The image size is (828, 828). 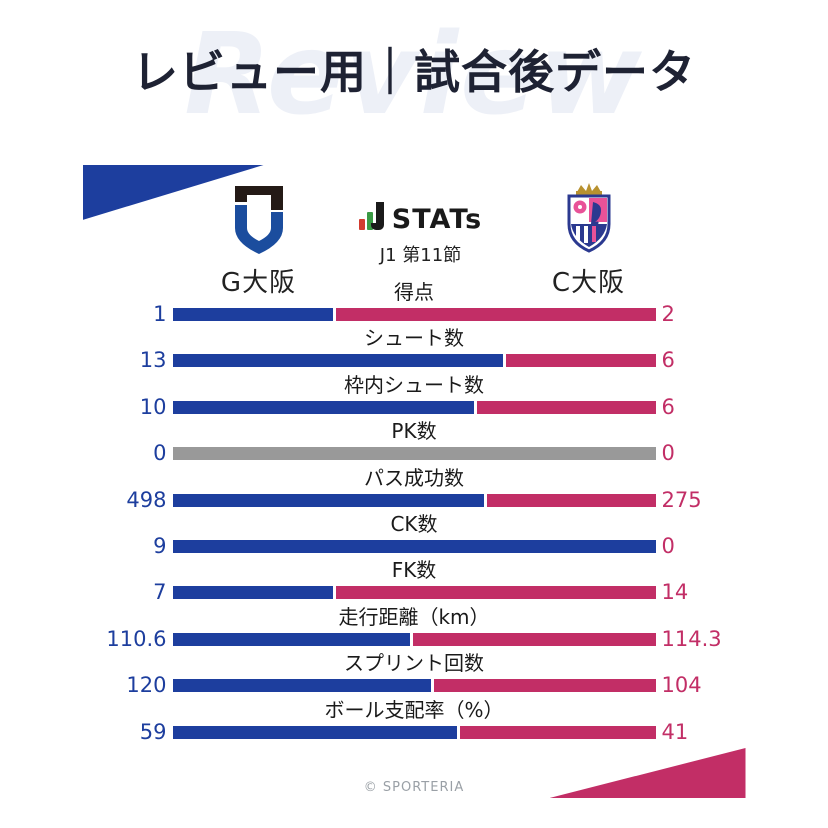 I want to click on away-team-block: C大阪, so click(x=589, y=240).